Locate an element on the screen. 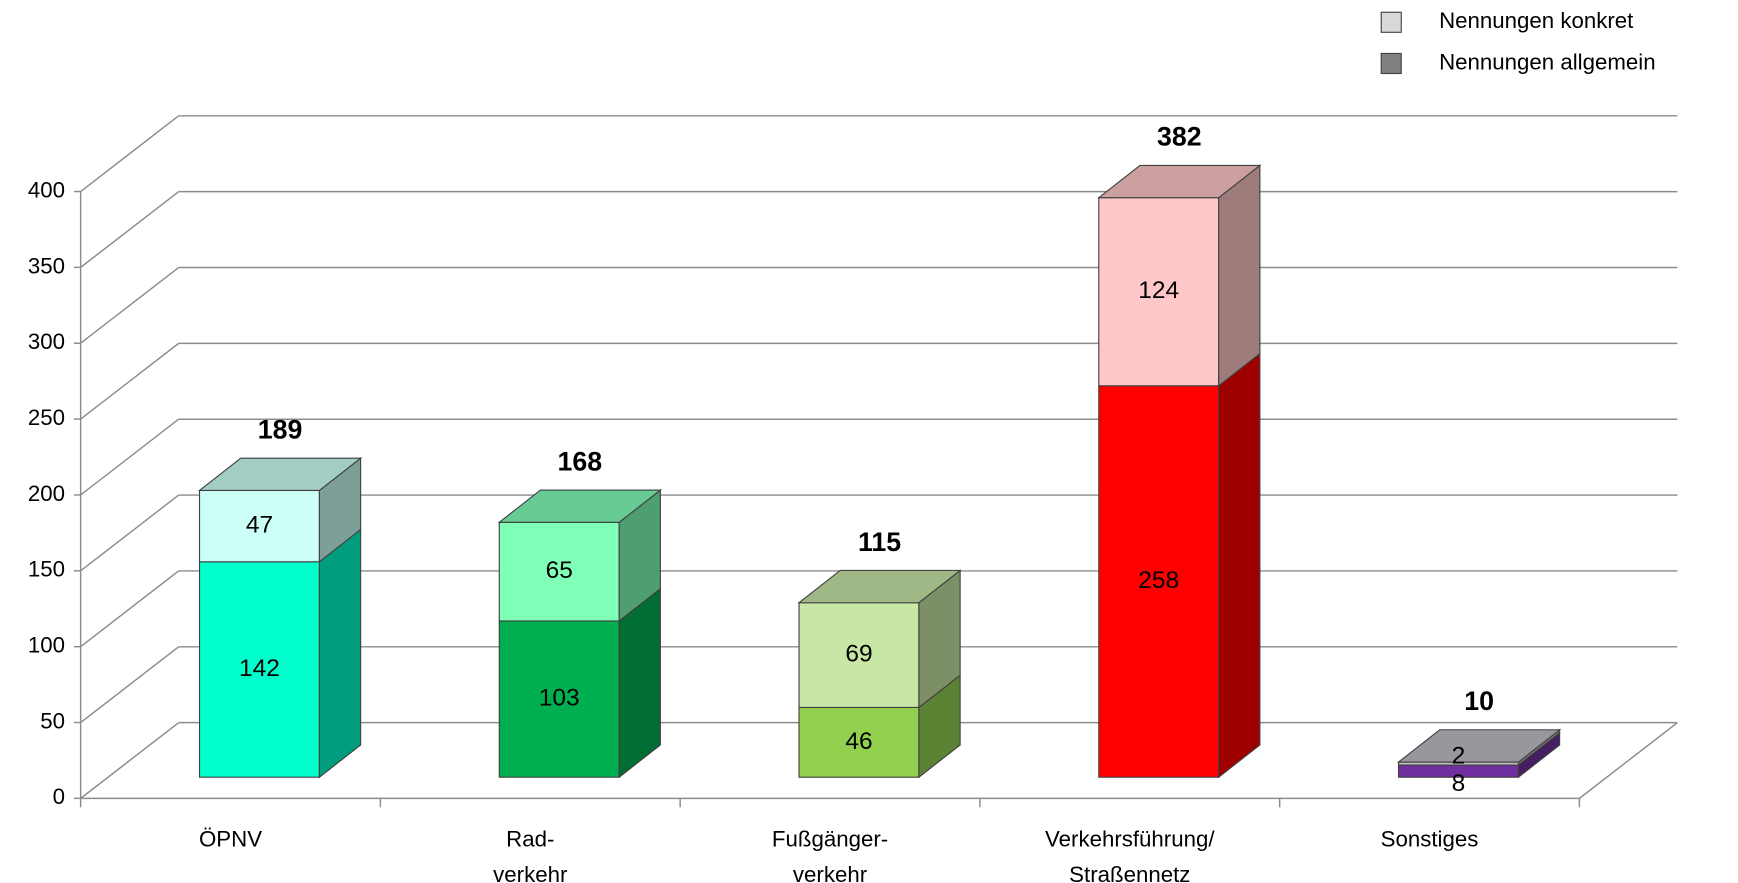  value-label: 46 is located at coordinates (858, 741).